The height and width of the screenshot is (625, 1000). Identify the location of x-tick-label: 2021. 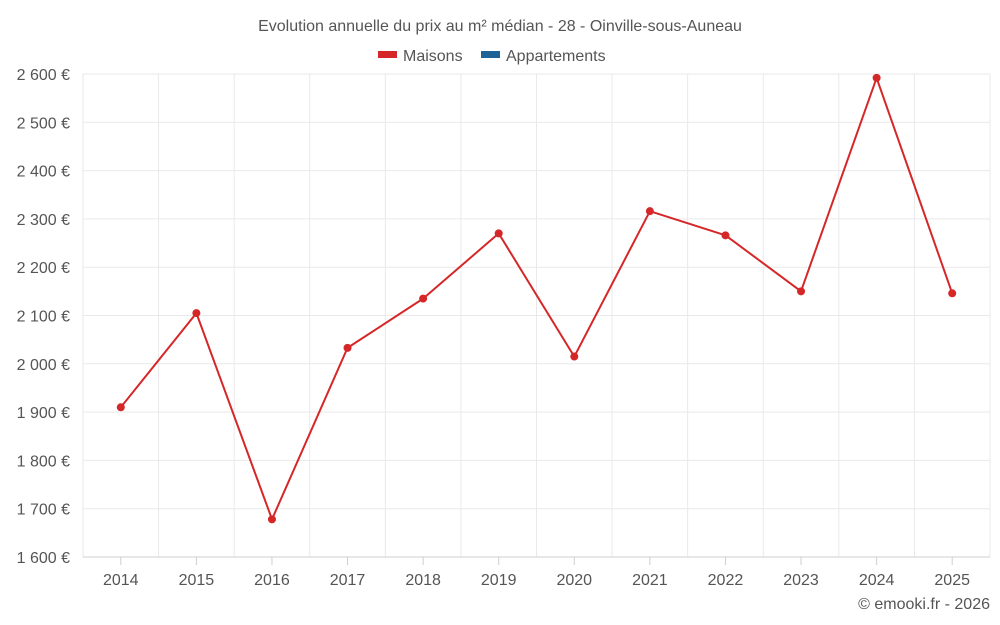
(650, 580).